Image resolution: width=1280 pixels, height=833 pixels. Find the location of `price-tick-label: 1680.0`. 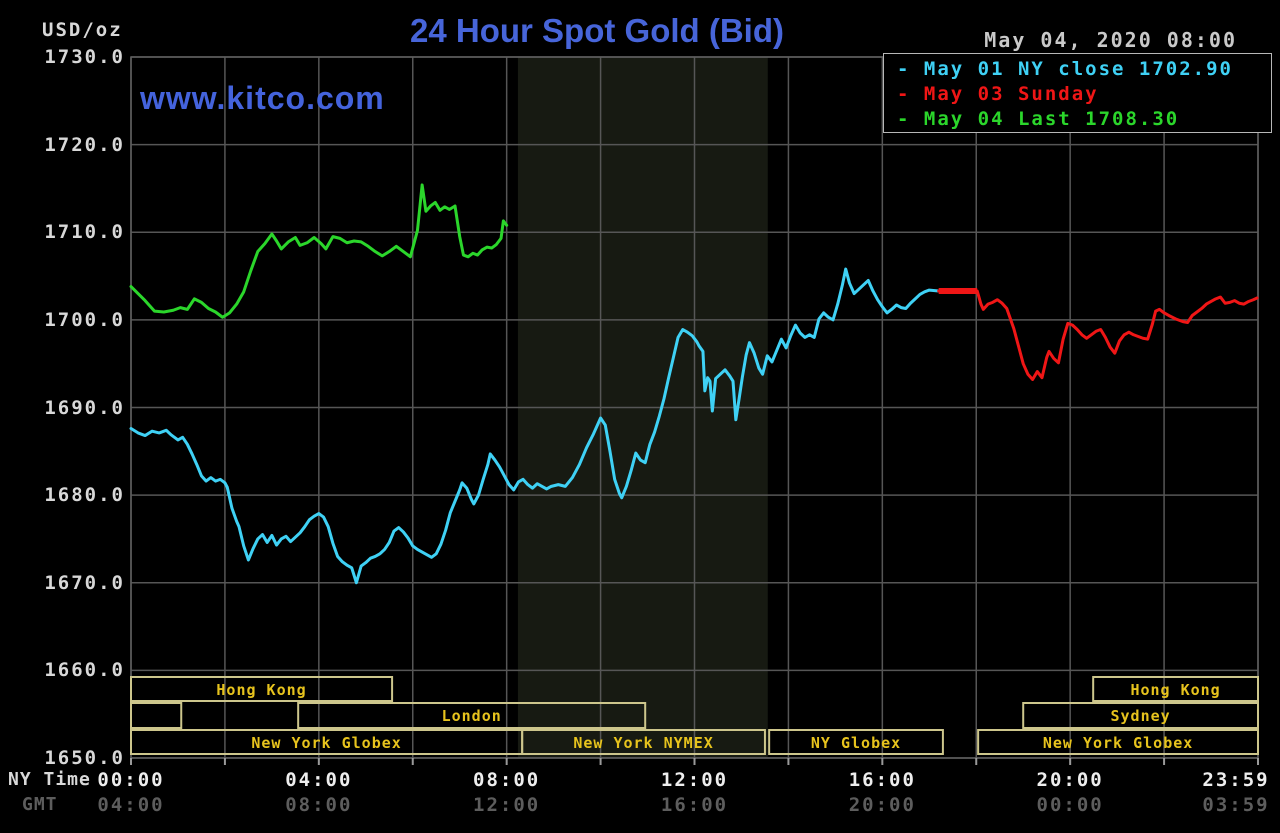

price-tick-label: 1680.0 is located at coordinates (84, 495).